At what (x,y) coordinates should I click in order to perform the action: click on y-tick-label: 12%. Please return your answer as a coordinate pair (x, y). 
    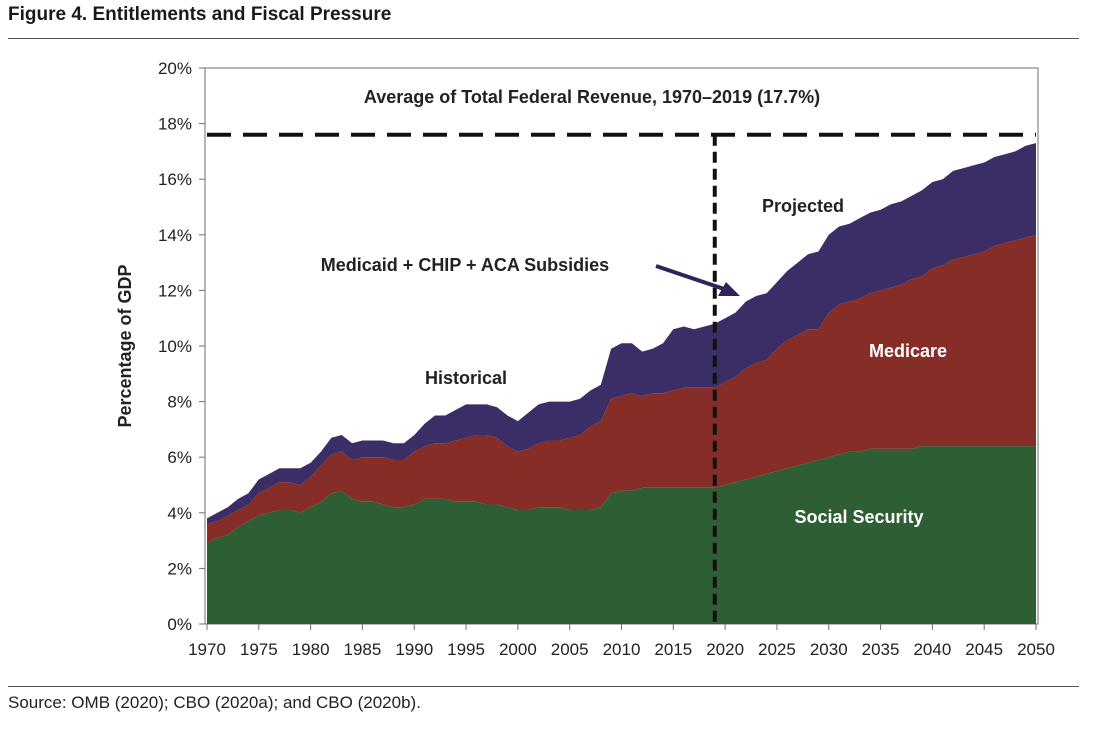
    Looking at the image, I should click on (175, 290).